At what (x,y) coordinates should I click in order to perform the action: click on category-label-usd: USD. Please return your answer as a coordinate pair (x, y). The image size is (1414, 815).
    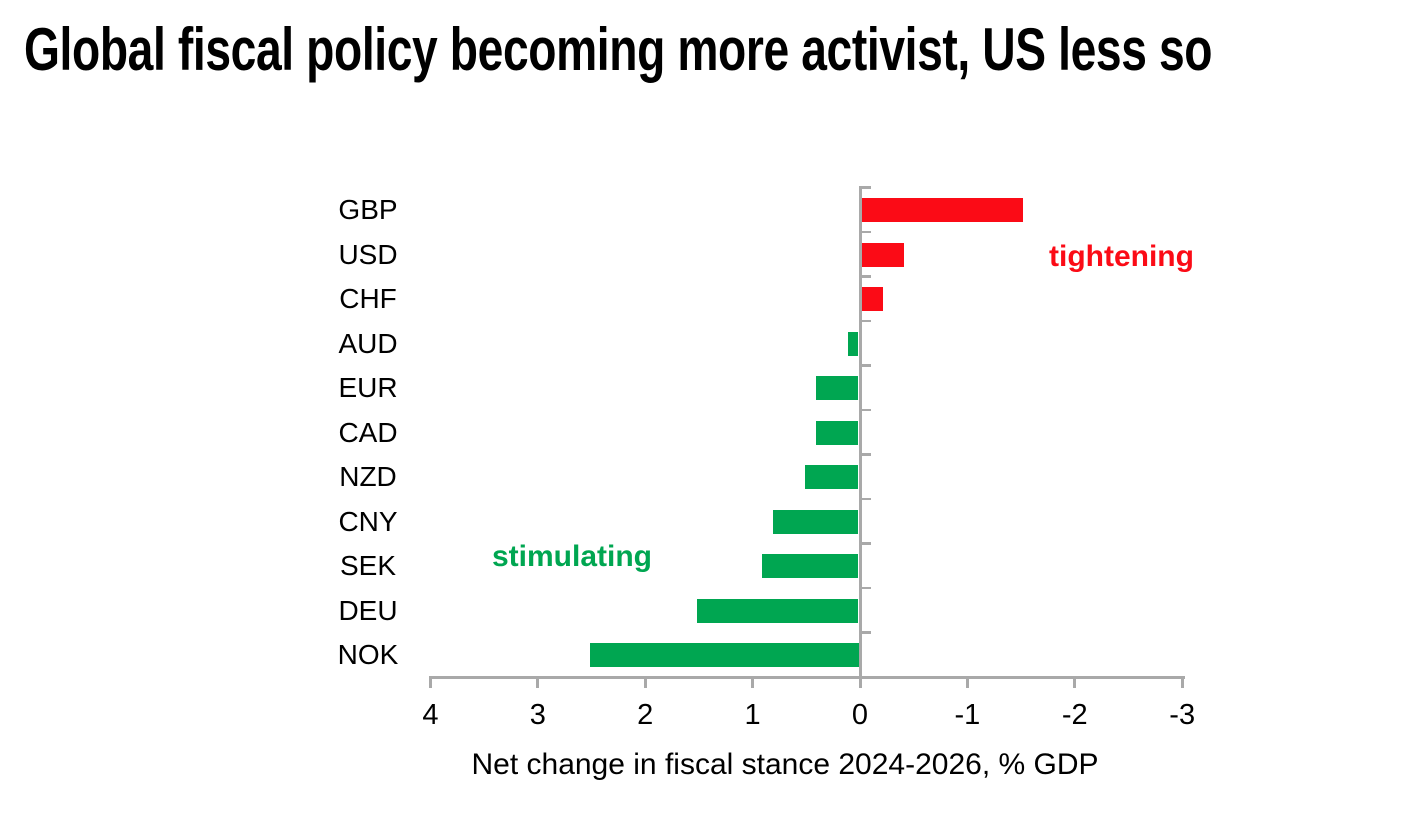
    Looking at the image, I should click on (368, 254).